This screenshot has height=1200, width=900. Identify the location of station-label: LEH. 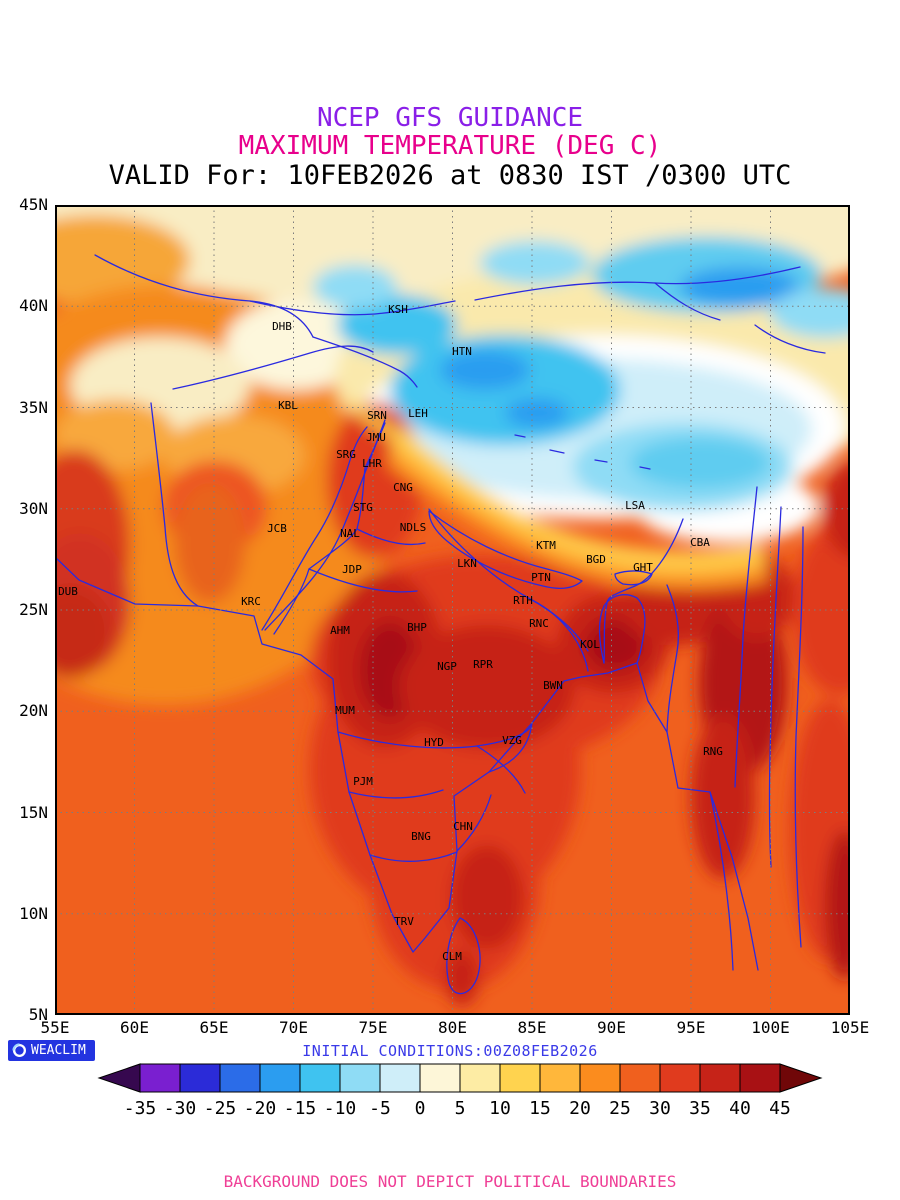
(418, 413).